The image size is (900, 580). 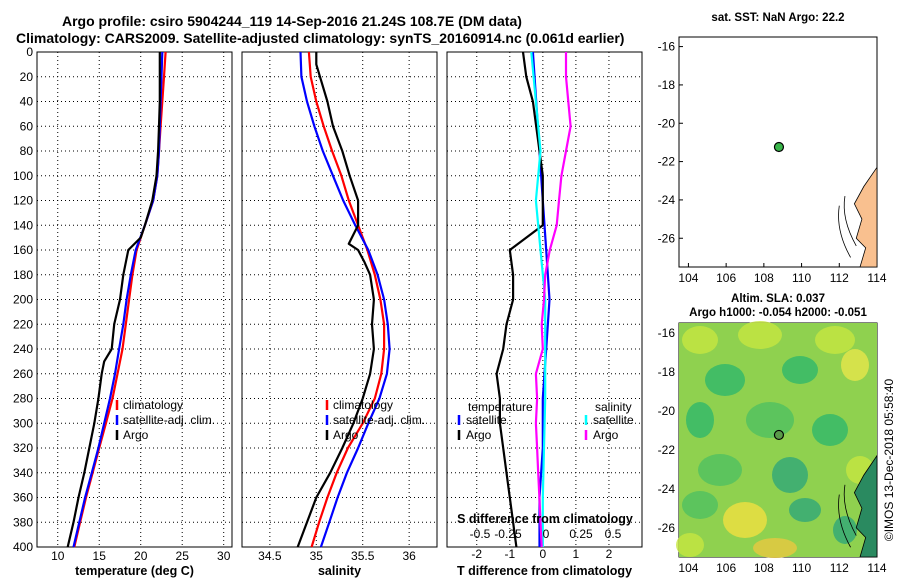 What do you see at coordinates (134, 571) in the screenshot?
I see `x-axis-label: temperature (deg C)` at bounding box center [134, 571].